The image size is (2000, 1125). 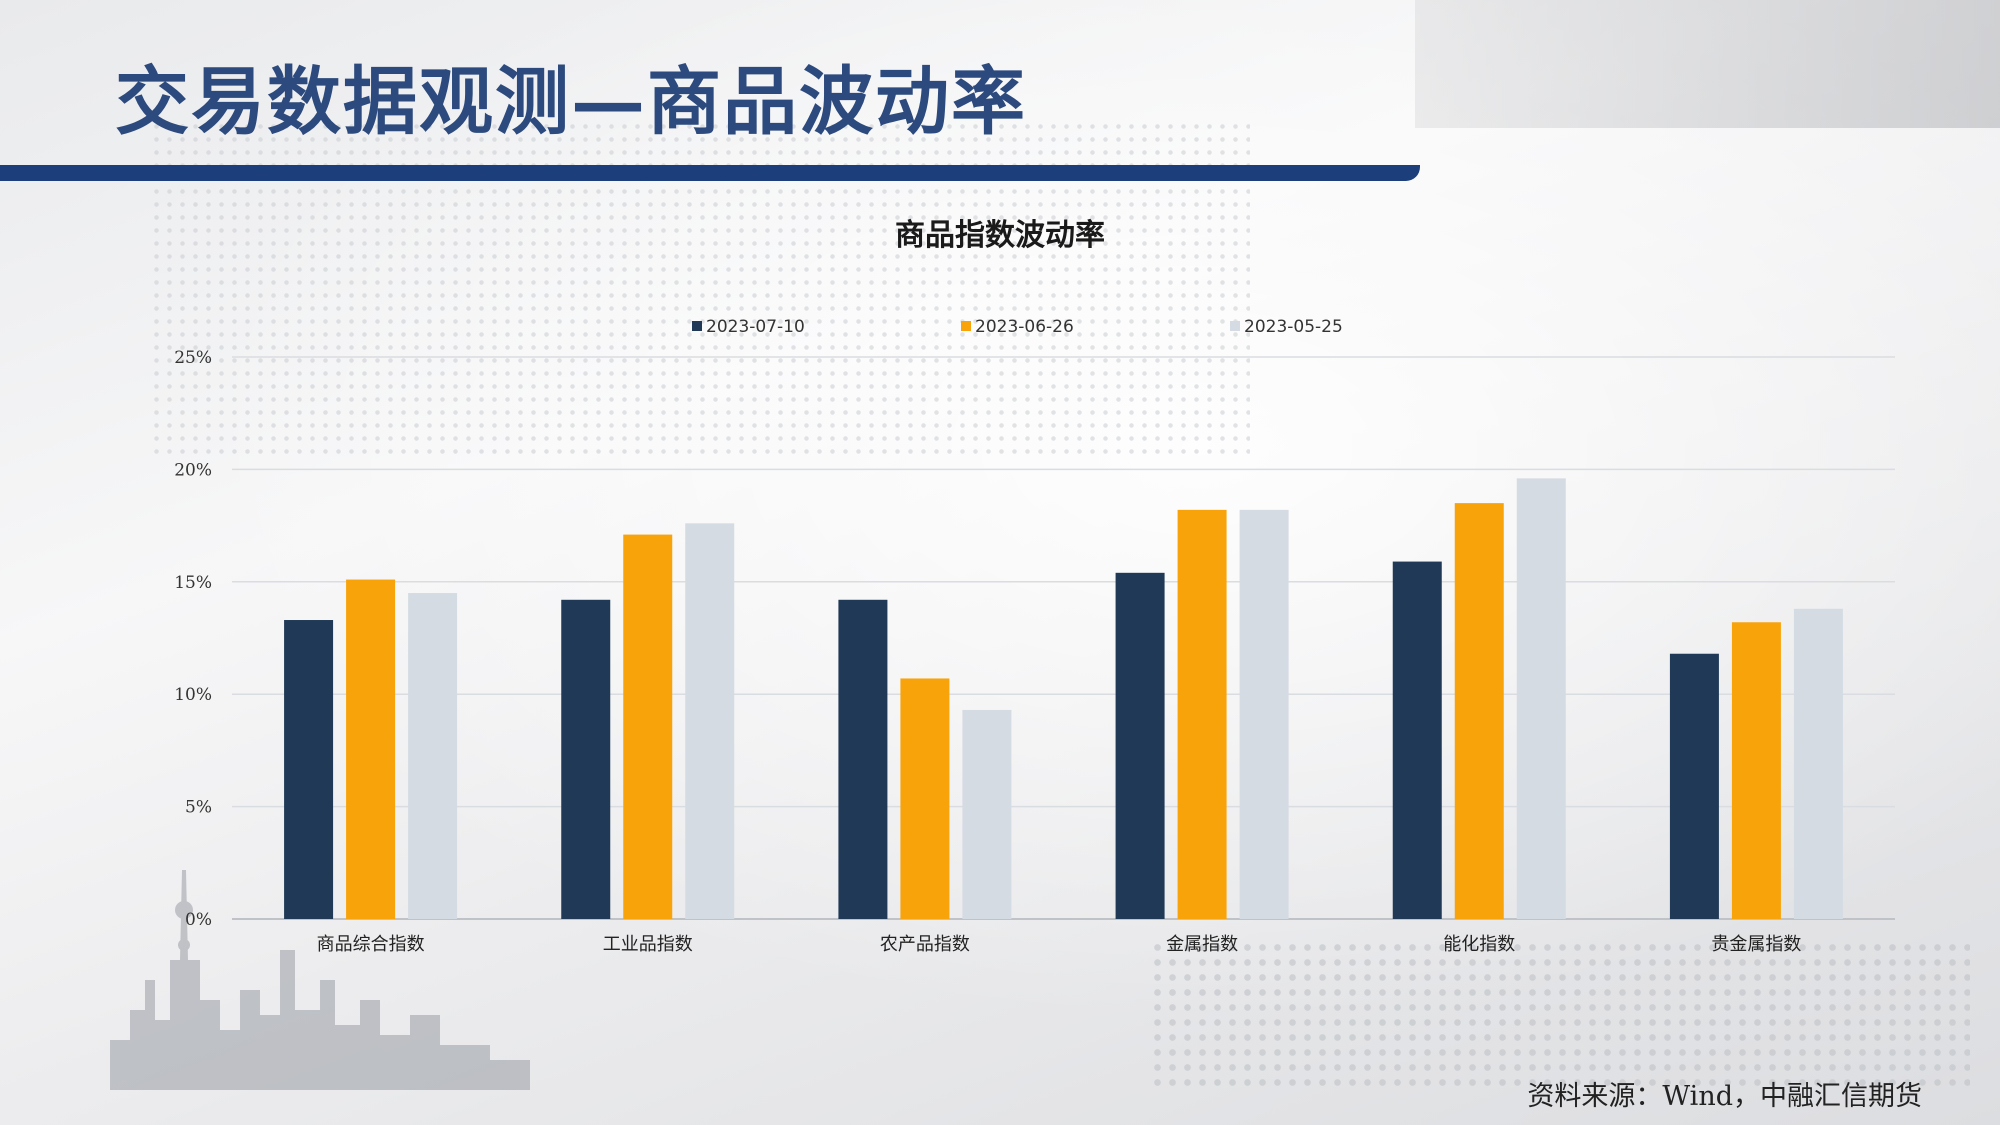 What do you see at coordinates (193, 695) in the screenshot?
I see `y-tick-label: 10%` at bounding box center [193, 695].